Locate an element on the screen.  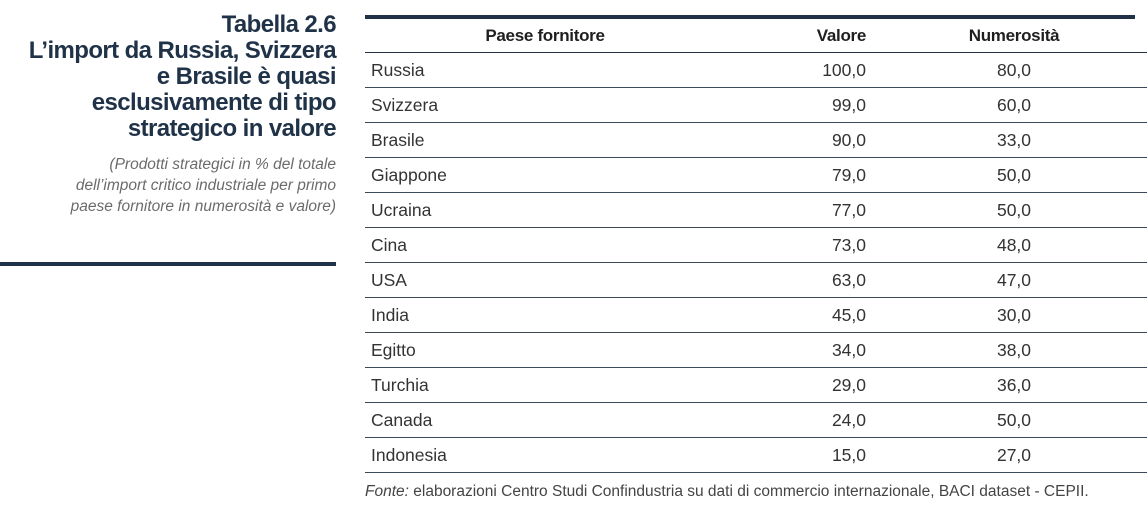
cell-value: 79,0 is located at coordinates (805, 175).